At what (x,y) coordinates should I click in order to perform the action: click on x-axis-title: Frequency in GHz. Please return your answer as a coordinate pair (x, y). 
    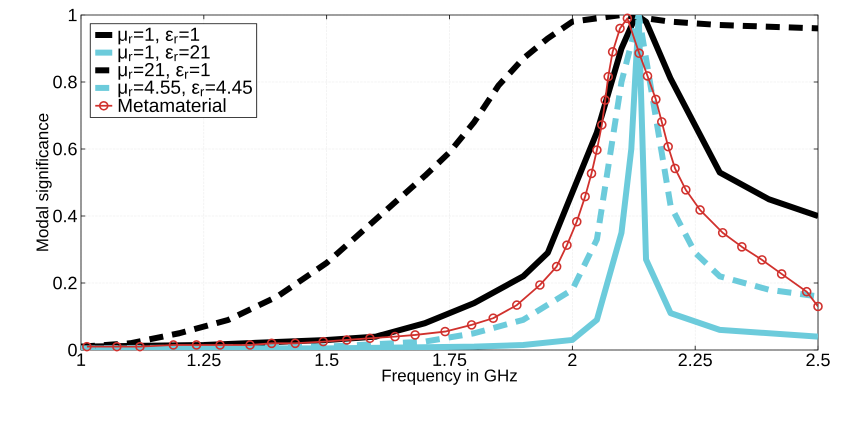
    Looking at the image, I should click on (449, 377).